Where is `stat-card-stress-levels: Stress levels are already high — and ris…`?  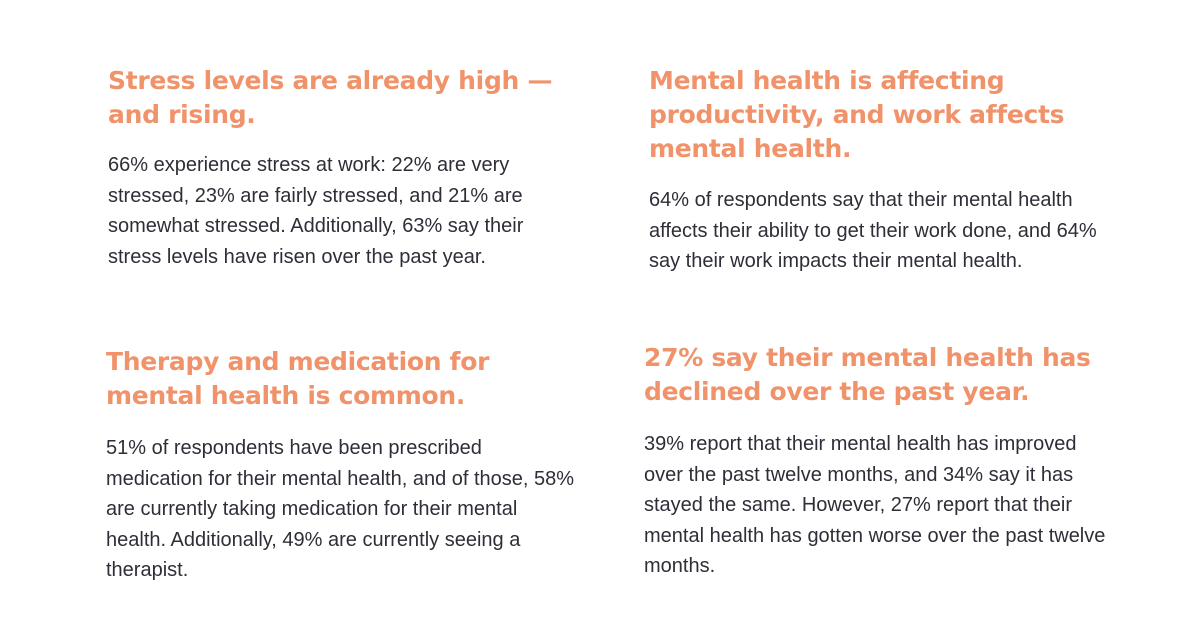 stat-card-stress-levels: Stress levels are already high — and ris… is located at coordinates (343, 168).